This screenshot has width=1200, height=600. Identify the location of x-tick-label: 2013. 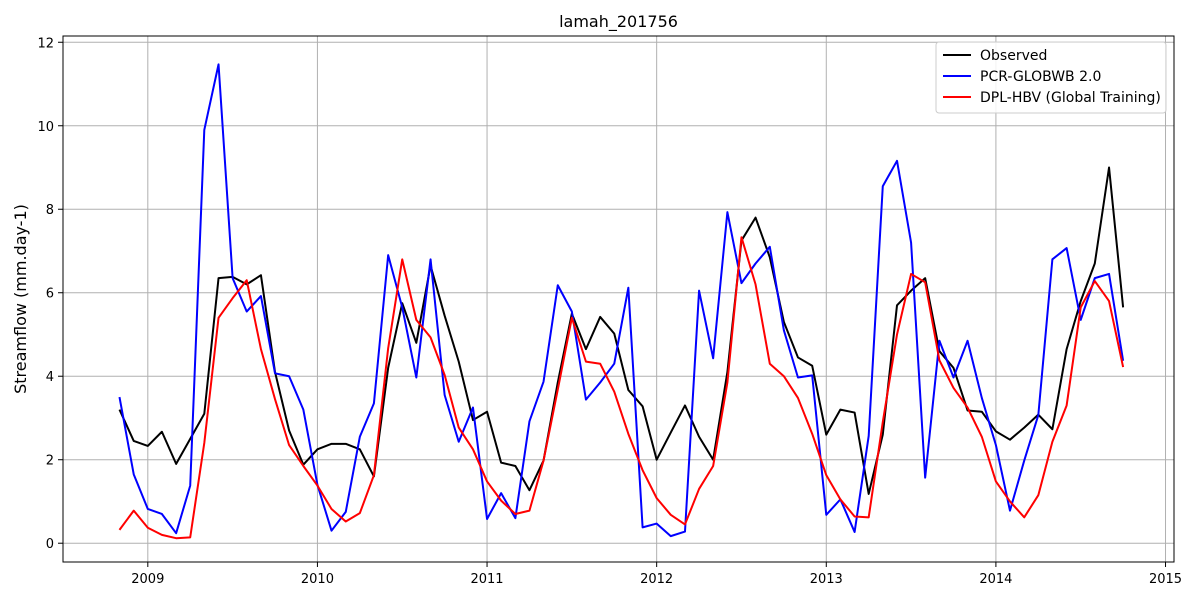
(826, 579).